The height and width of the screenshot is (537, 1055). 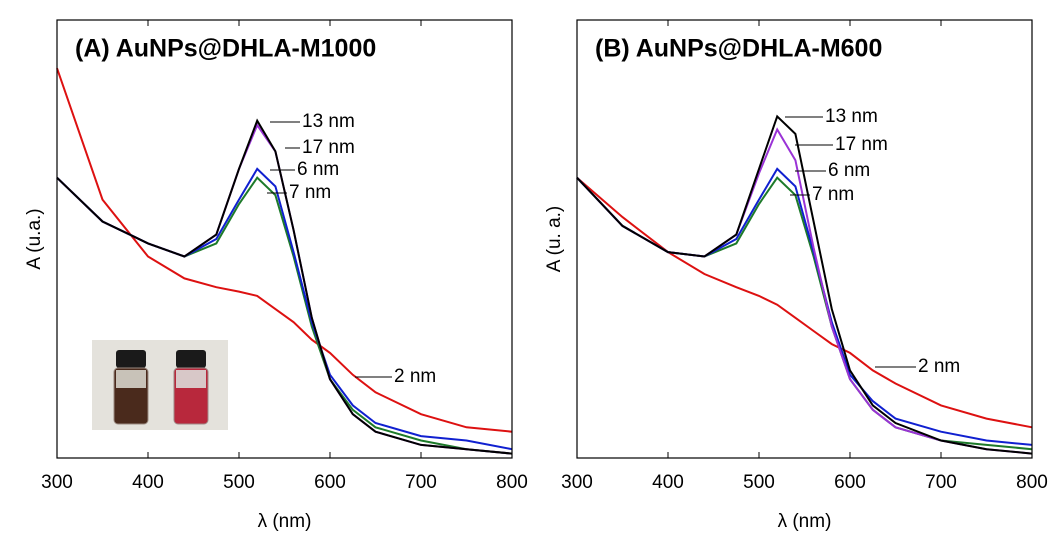 I want to click on y-axis-label: A (u. a.), so click(x=554, y=239).